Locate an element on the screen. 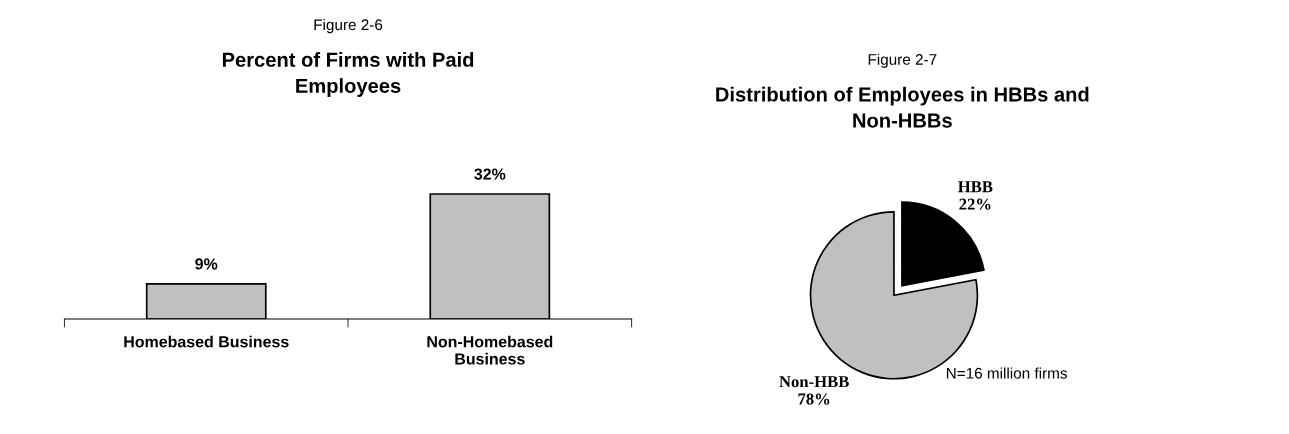  text: N=16 million firms is located at coordinates (1006, 373).